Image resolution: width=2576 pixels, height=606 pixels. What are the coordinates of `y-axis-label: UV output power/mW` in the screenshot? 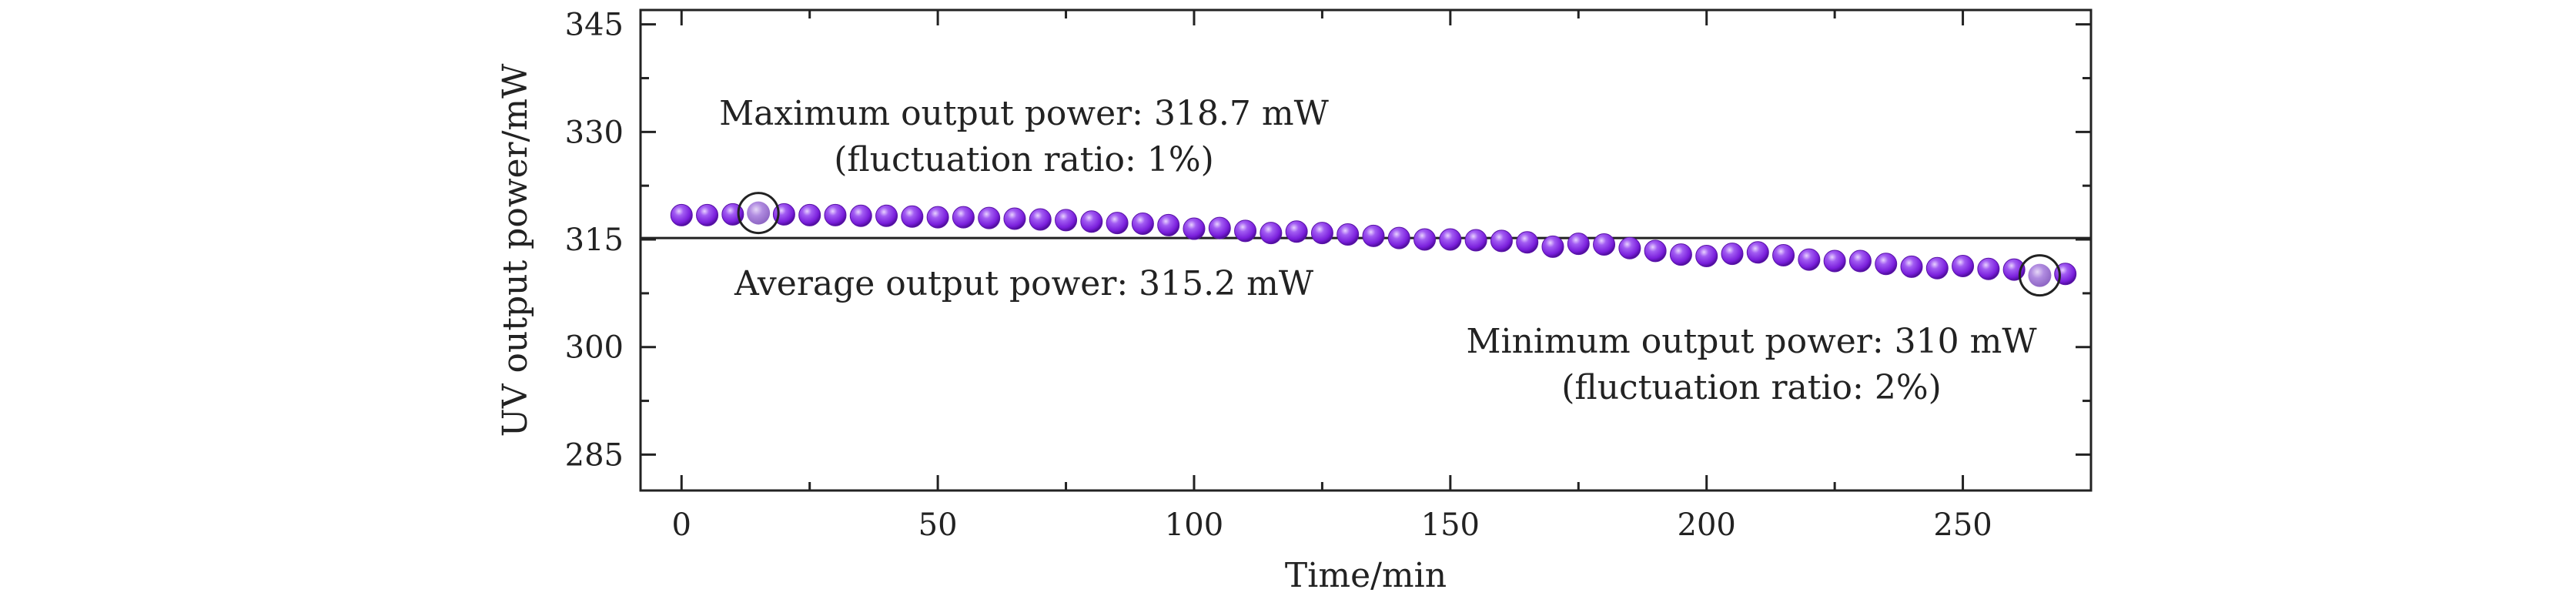 It's located at (515, 250).